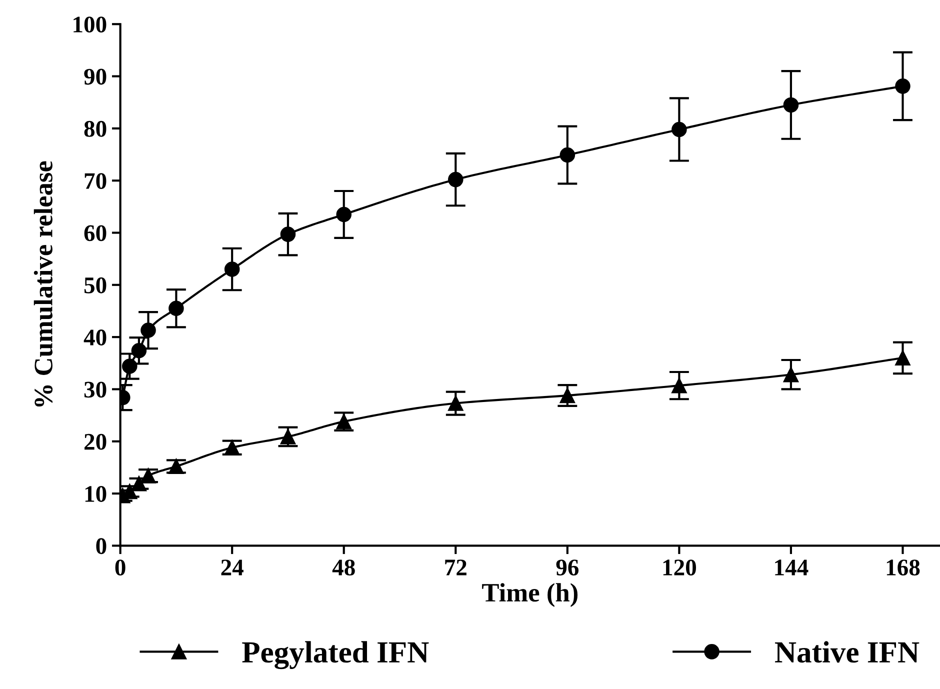  I want to click on x-tick-label: 24, so click(232, 568).